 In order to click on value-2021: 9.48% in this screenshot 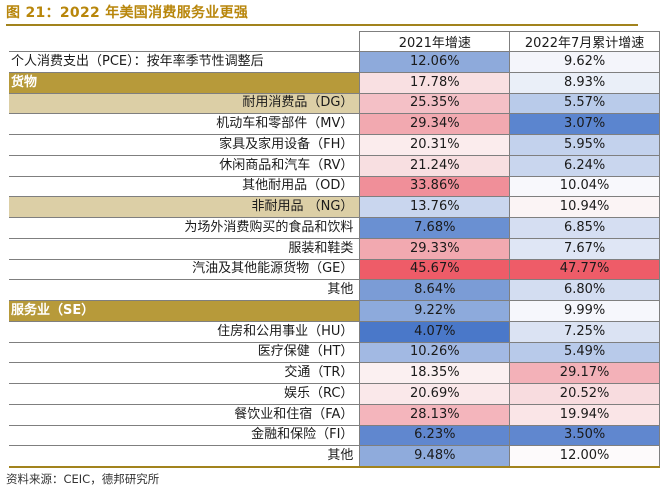, I will do `click(435, 457)`.